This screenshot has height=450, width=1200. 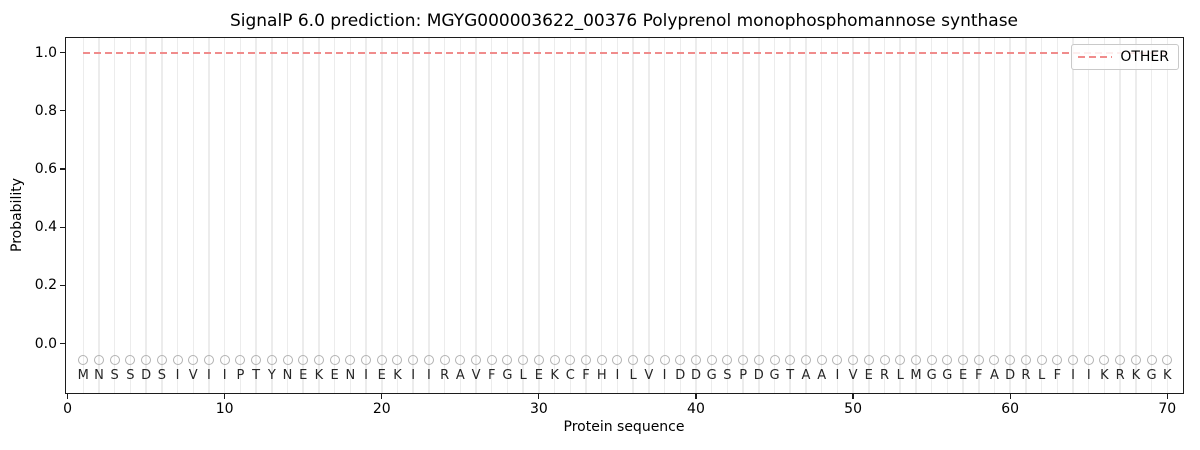 I want to click on residue-letter: A, so click(x=806, y=376).